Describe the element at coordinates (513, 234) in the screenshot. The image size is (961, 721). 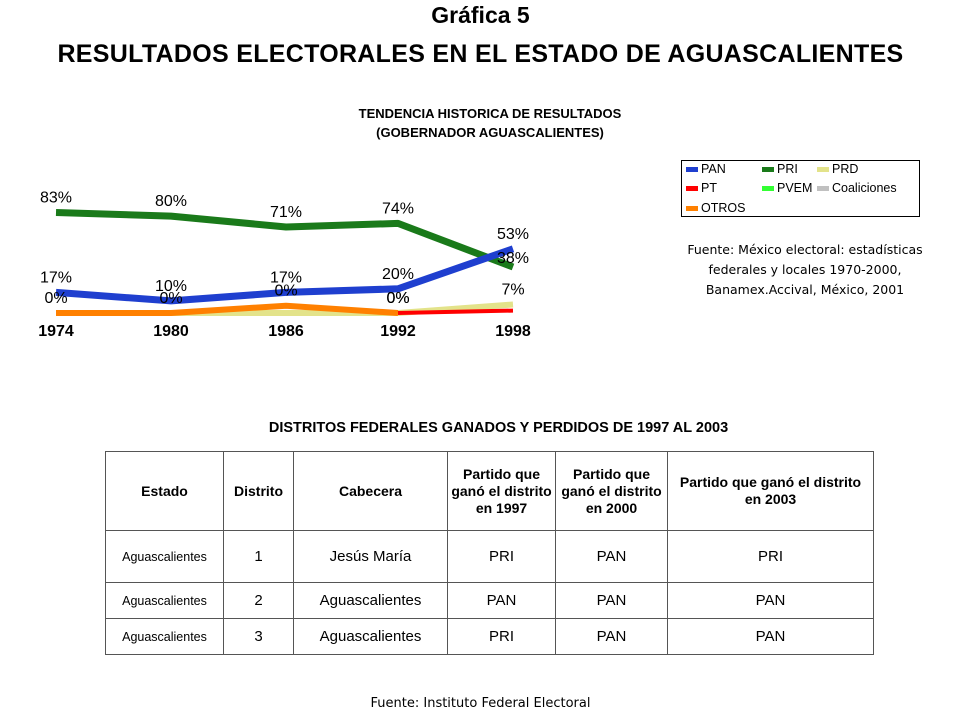
I see `data-label-pan: 53%` at that location.